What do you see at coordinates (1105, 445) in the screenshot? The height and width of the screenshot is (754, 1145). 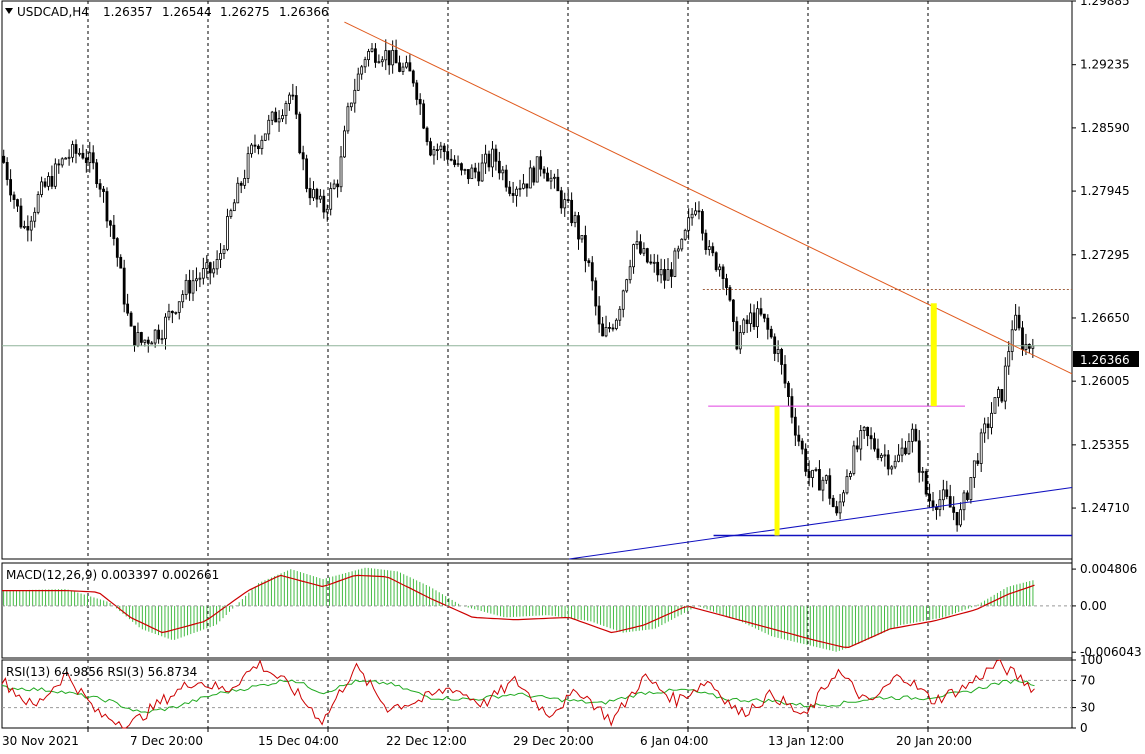 I see `price-tick-label: 1.25355` at bounding box center [1105, 445].